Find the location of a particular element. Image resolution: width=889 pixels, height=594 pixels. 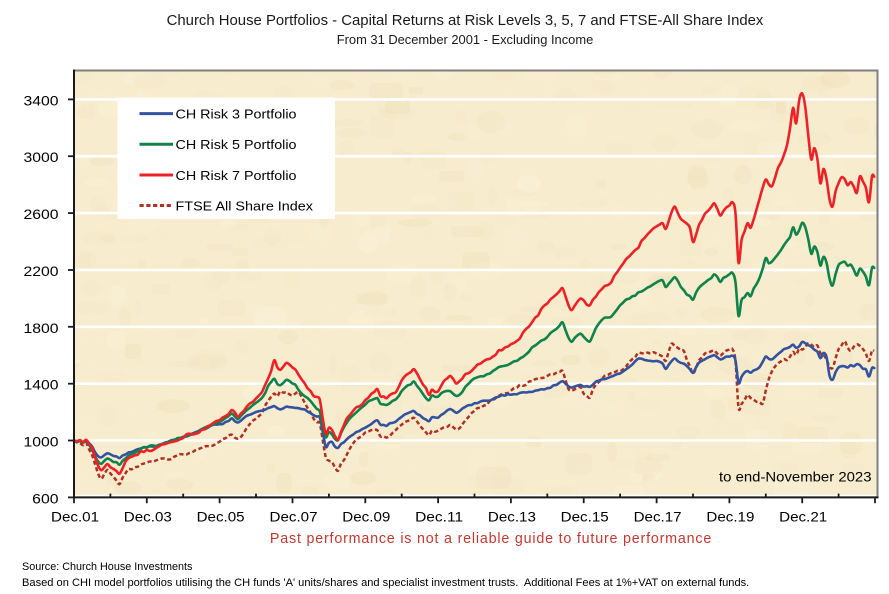

svg-text: to end-November 2023 is located at coordinates (795, 477).